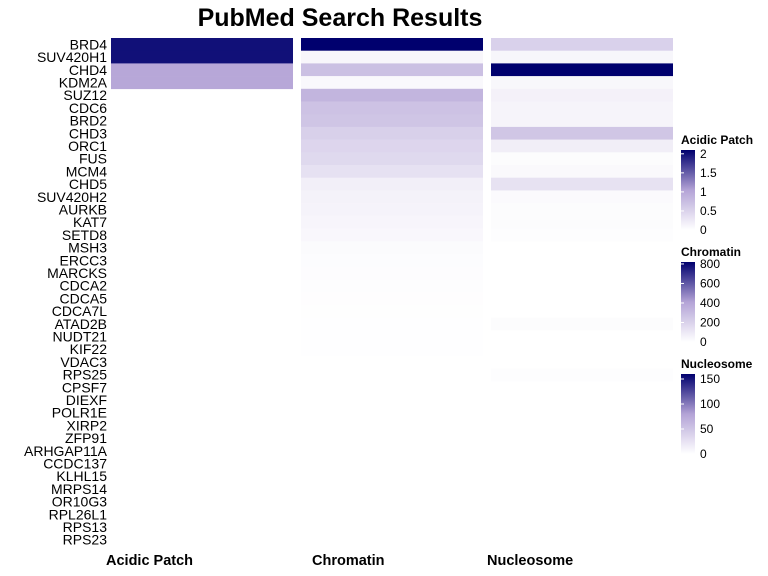  I want to click on cell-chromatin-kat7, so click(392, 222).